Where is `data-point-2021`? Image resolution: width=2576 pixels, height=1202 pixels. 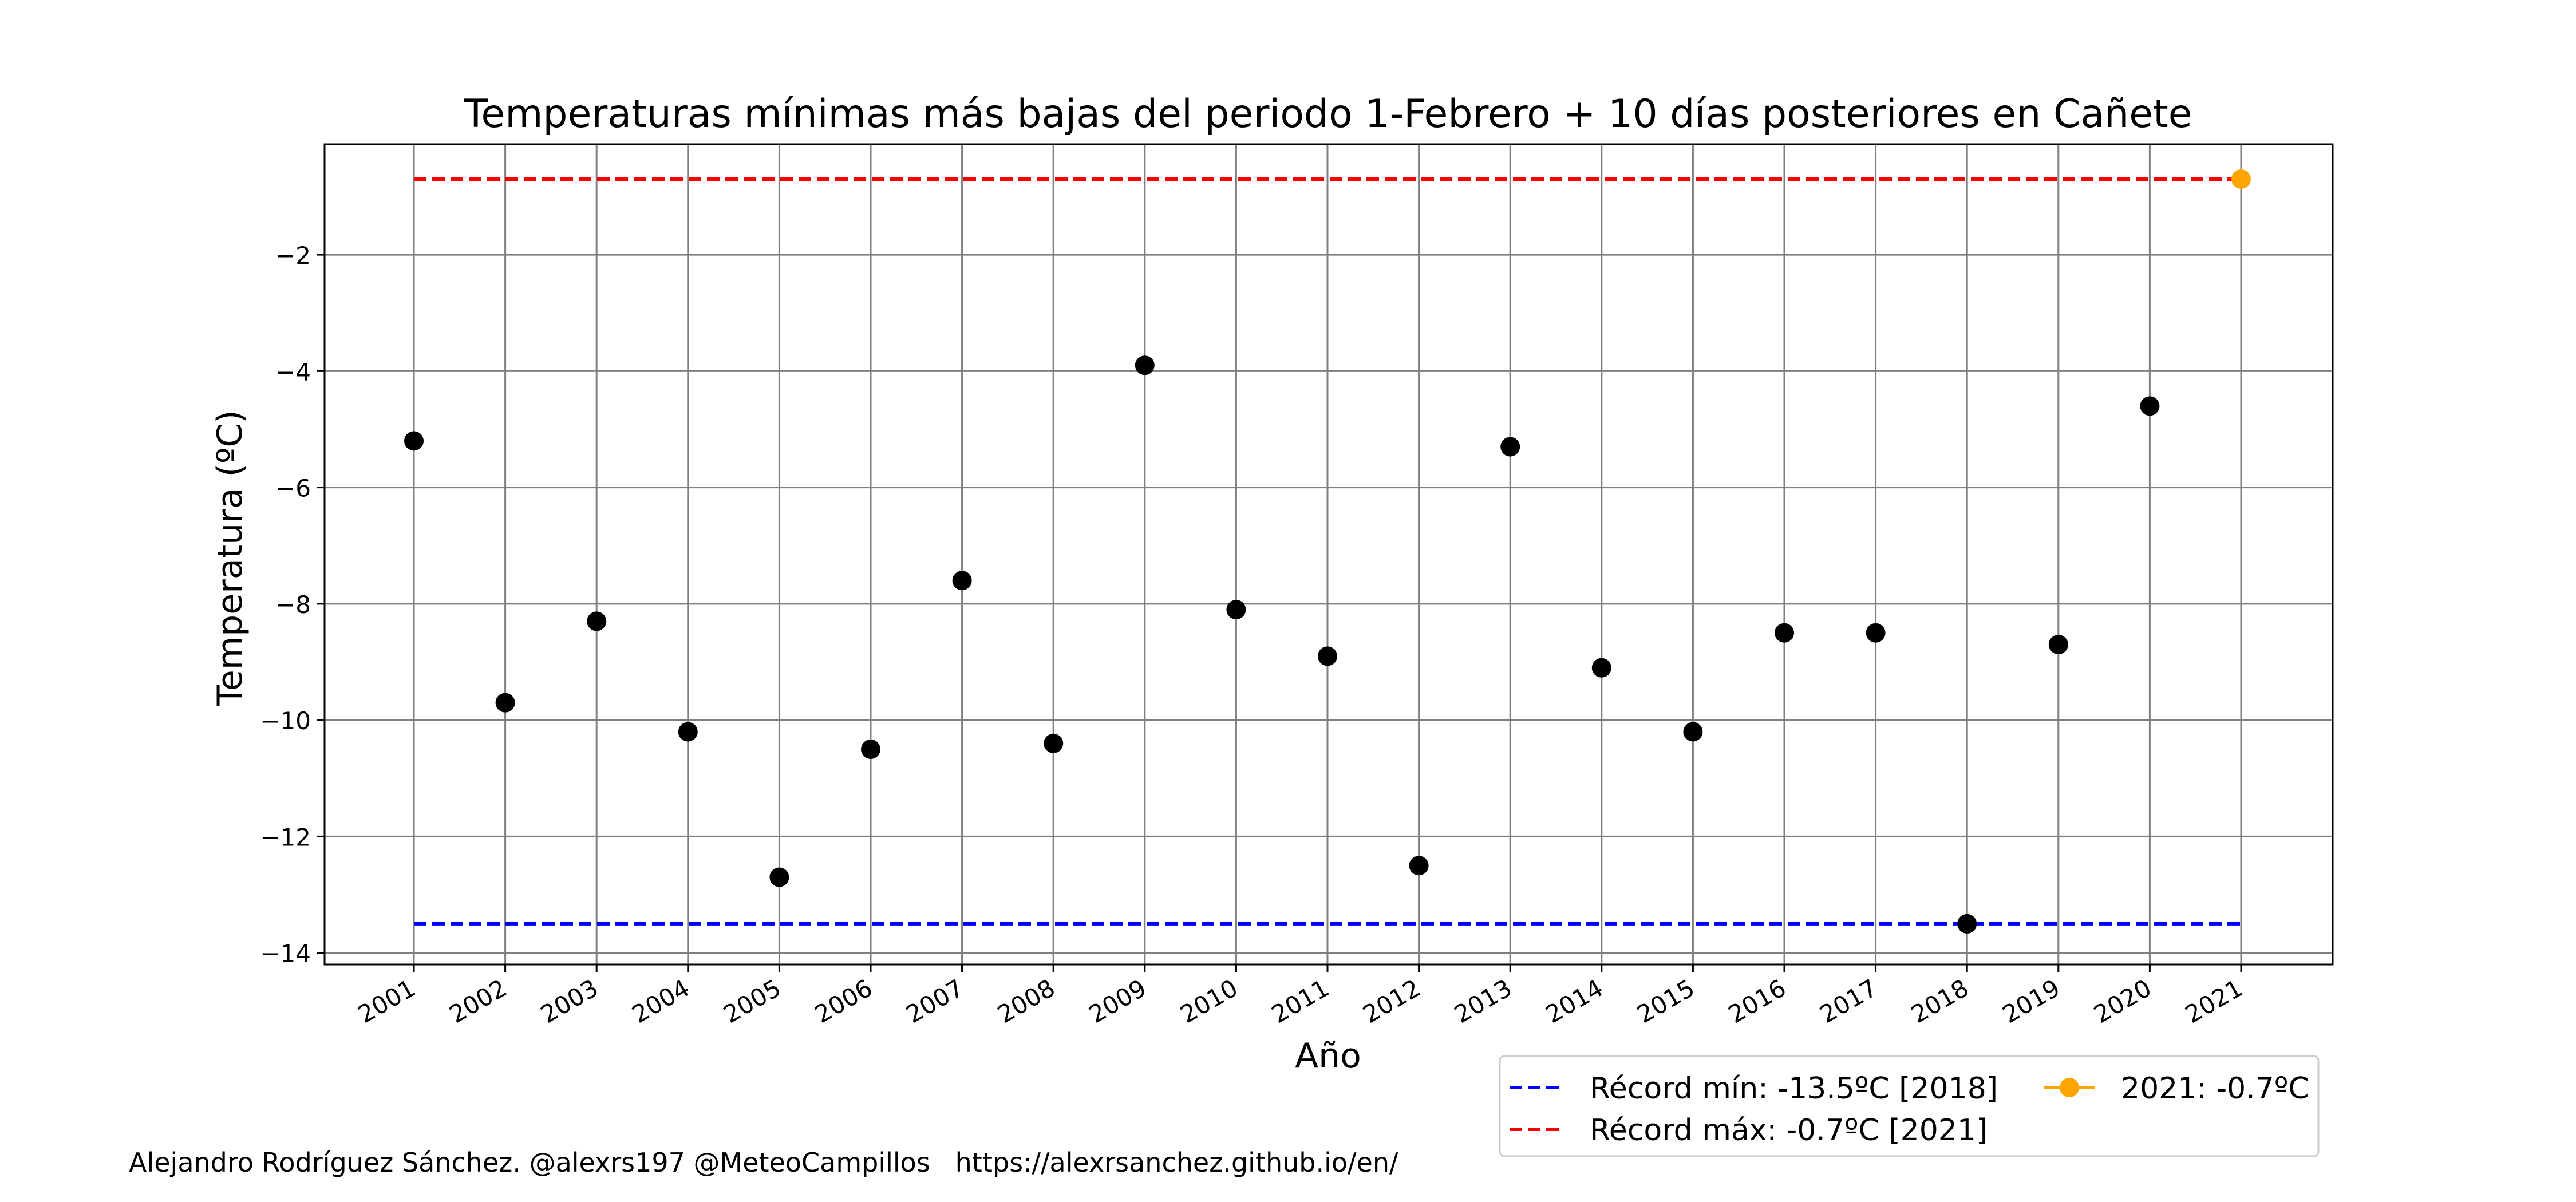 data-point-2021 is located at coordinates (2241, 179).